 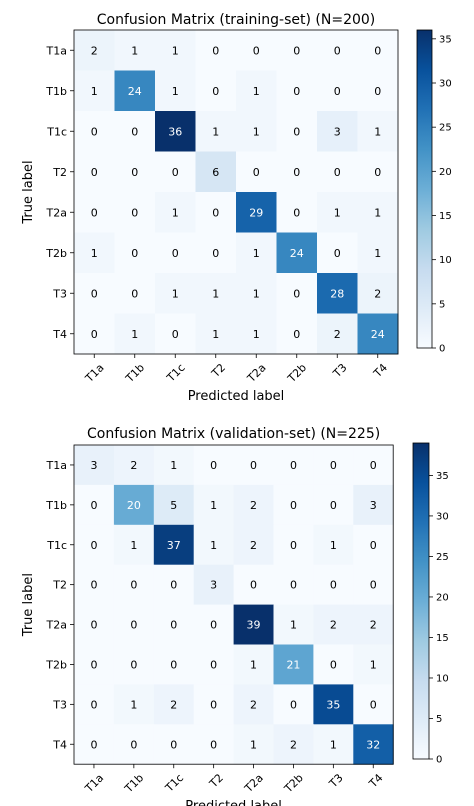 I want to click on chart-title: Confusion Matrix (training-set) (N=200), so click(x=236, y=20).